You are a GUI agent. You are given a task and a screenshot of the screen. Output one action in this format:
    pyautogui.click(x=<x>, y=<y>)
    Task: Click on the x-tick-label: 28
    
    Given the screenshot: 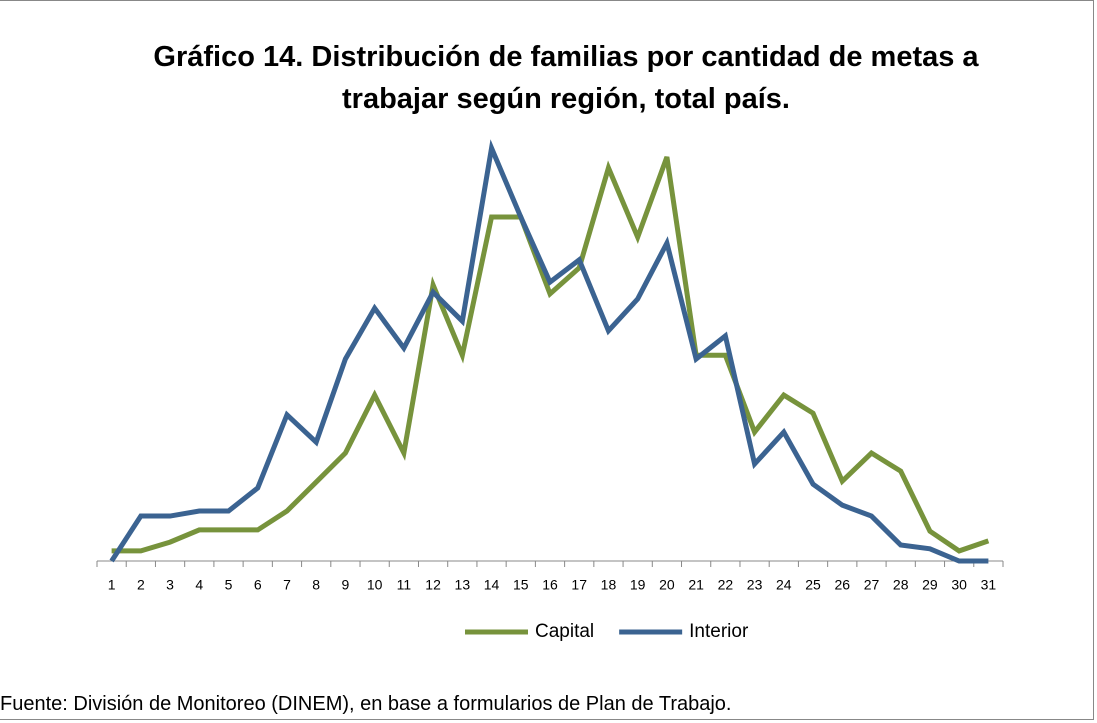 What is the action you would take?
    pyautogui.click(x=901, y=585)
    